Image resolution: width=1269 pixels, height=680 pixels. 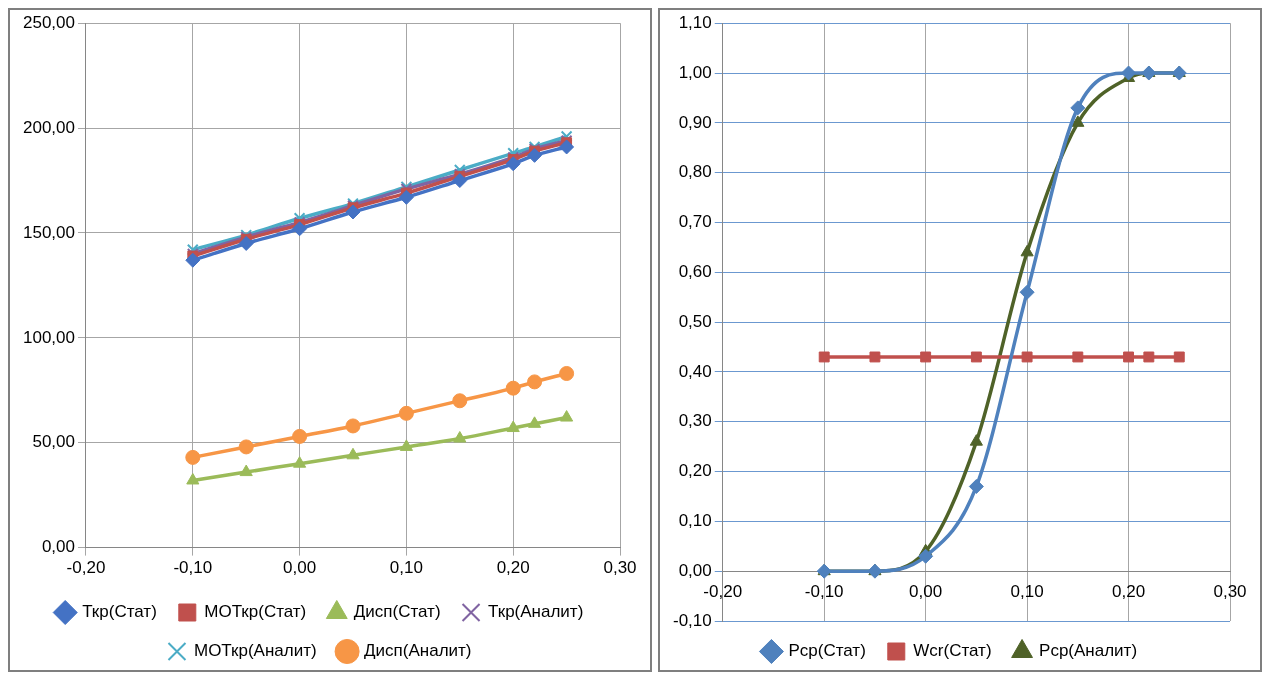 I want to click on y-tick-label: 50,00, so click(x=53, y=442).